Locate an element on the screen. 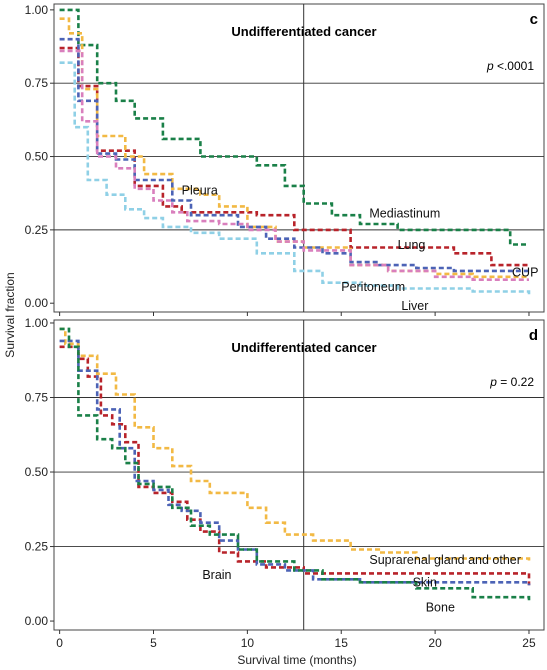 This screenshot has width=547, height=670. p-value-text: <.0001 is located at coordinates (515, 66).